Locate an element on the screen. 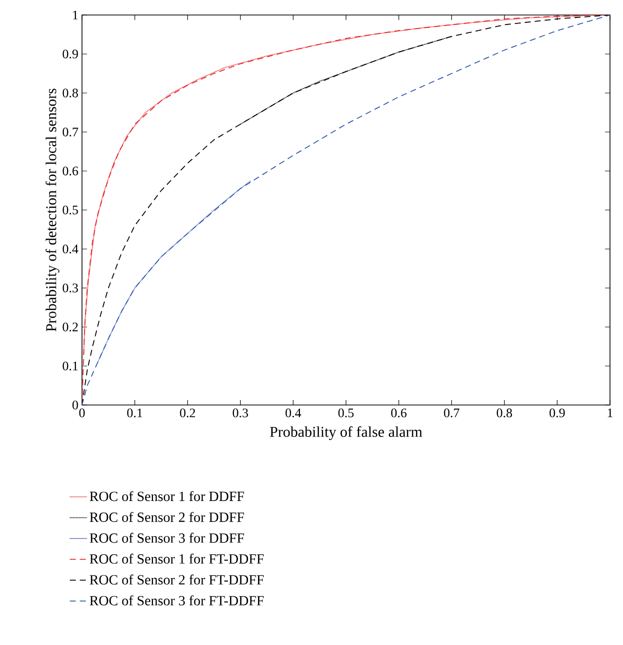  y-tick-label: 0.9 is located at coordinates (70, 54).